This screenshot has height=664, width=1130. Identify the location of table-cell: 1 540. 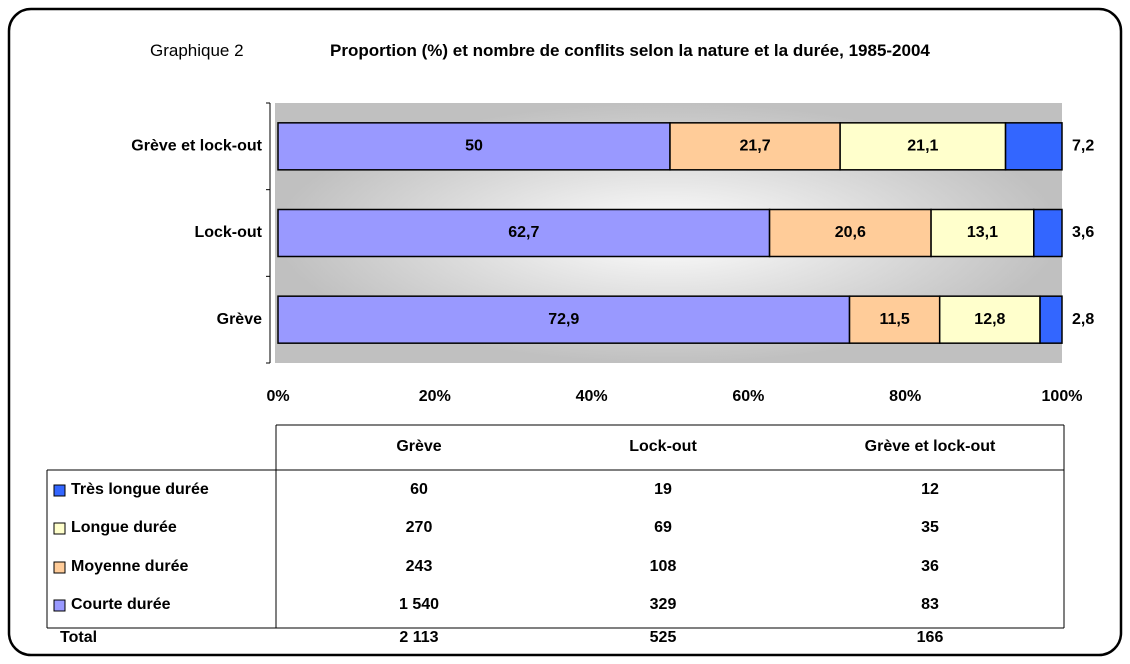
(419, 604).